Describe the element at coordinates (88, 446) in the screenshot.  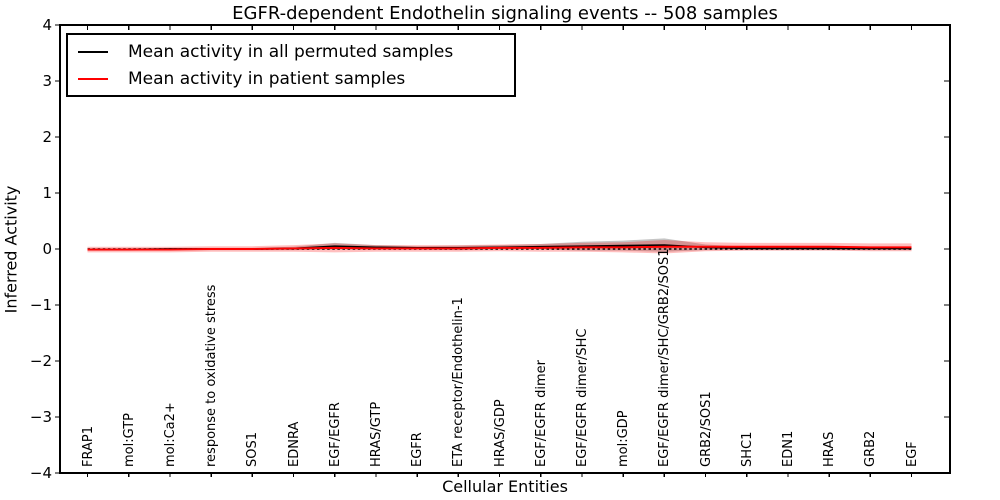
I see `x-tick-label: FRAP1` at that location.